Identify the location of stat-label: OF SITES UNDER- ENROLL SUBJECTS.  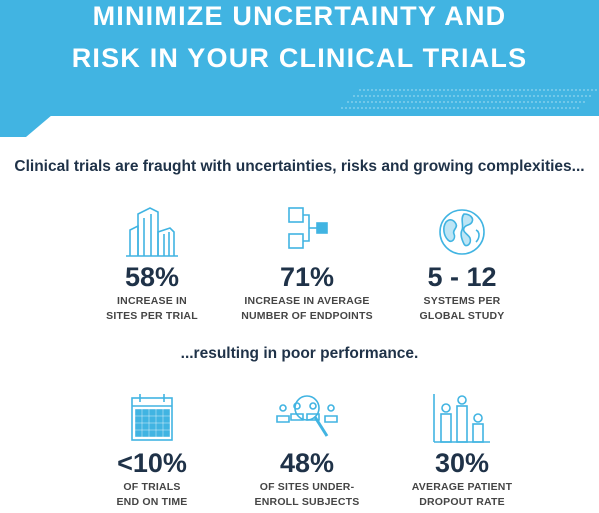
(307, 494).